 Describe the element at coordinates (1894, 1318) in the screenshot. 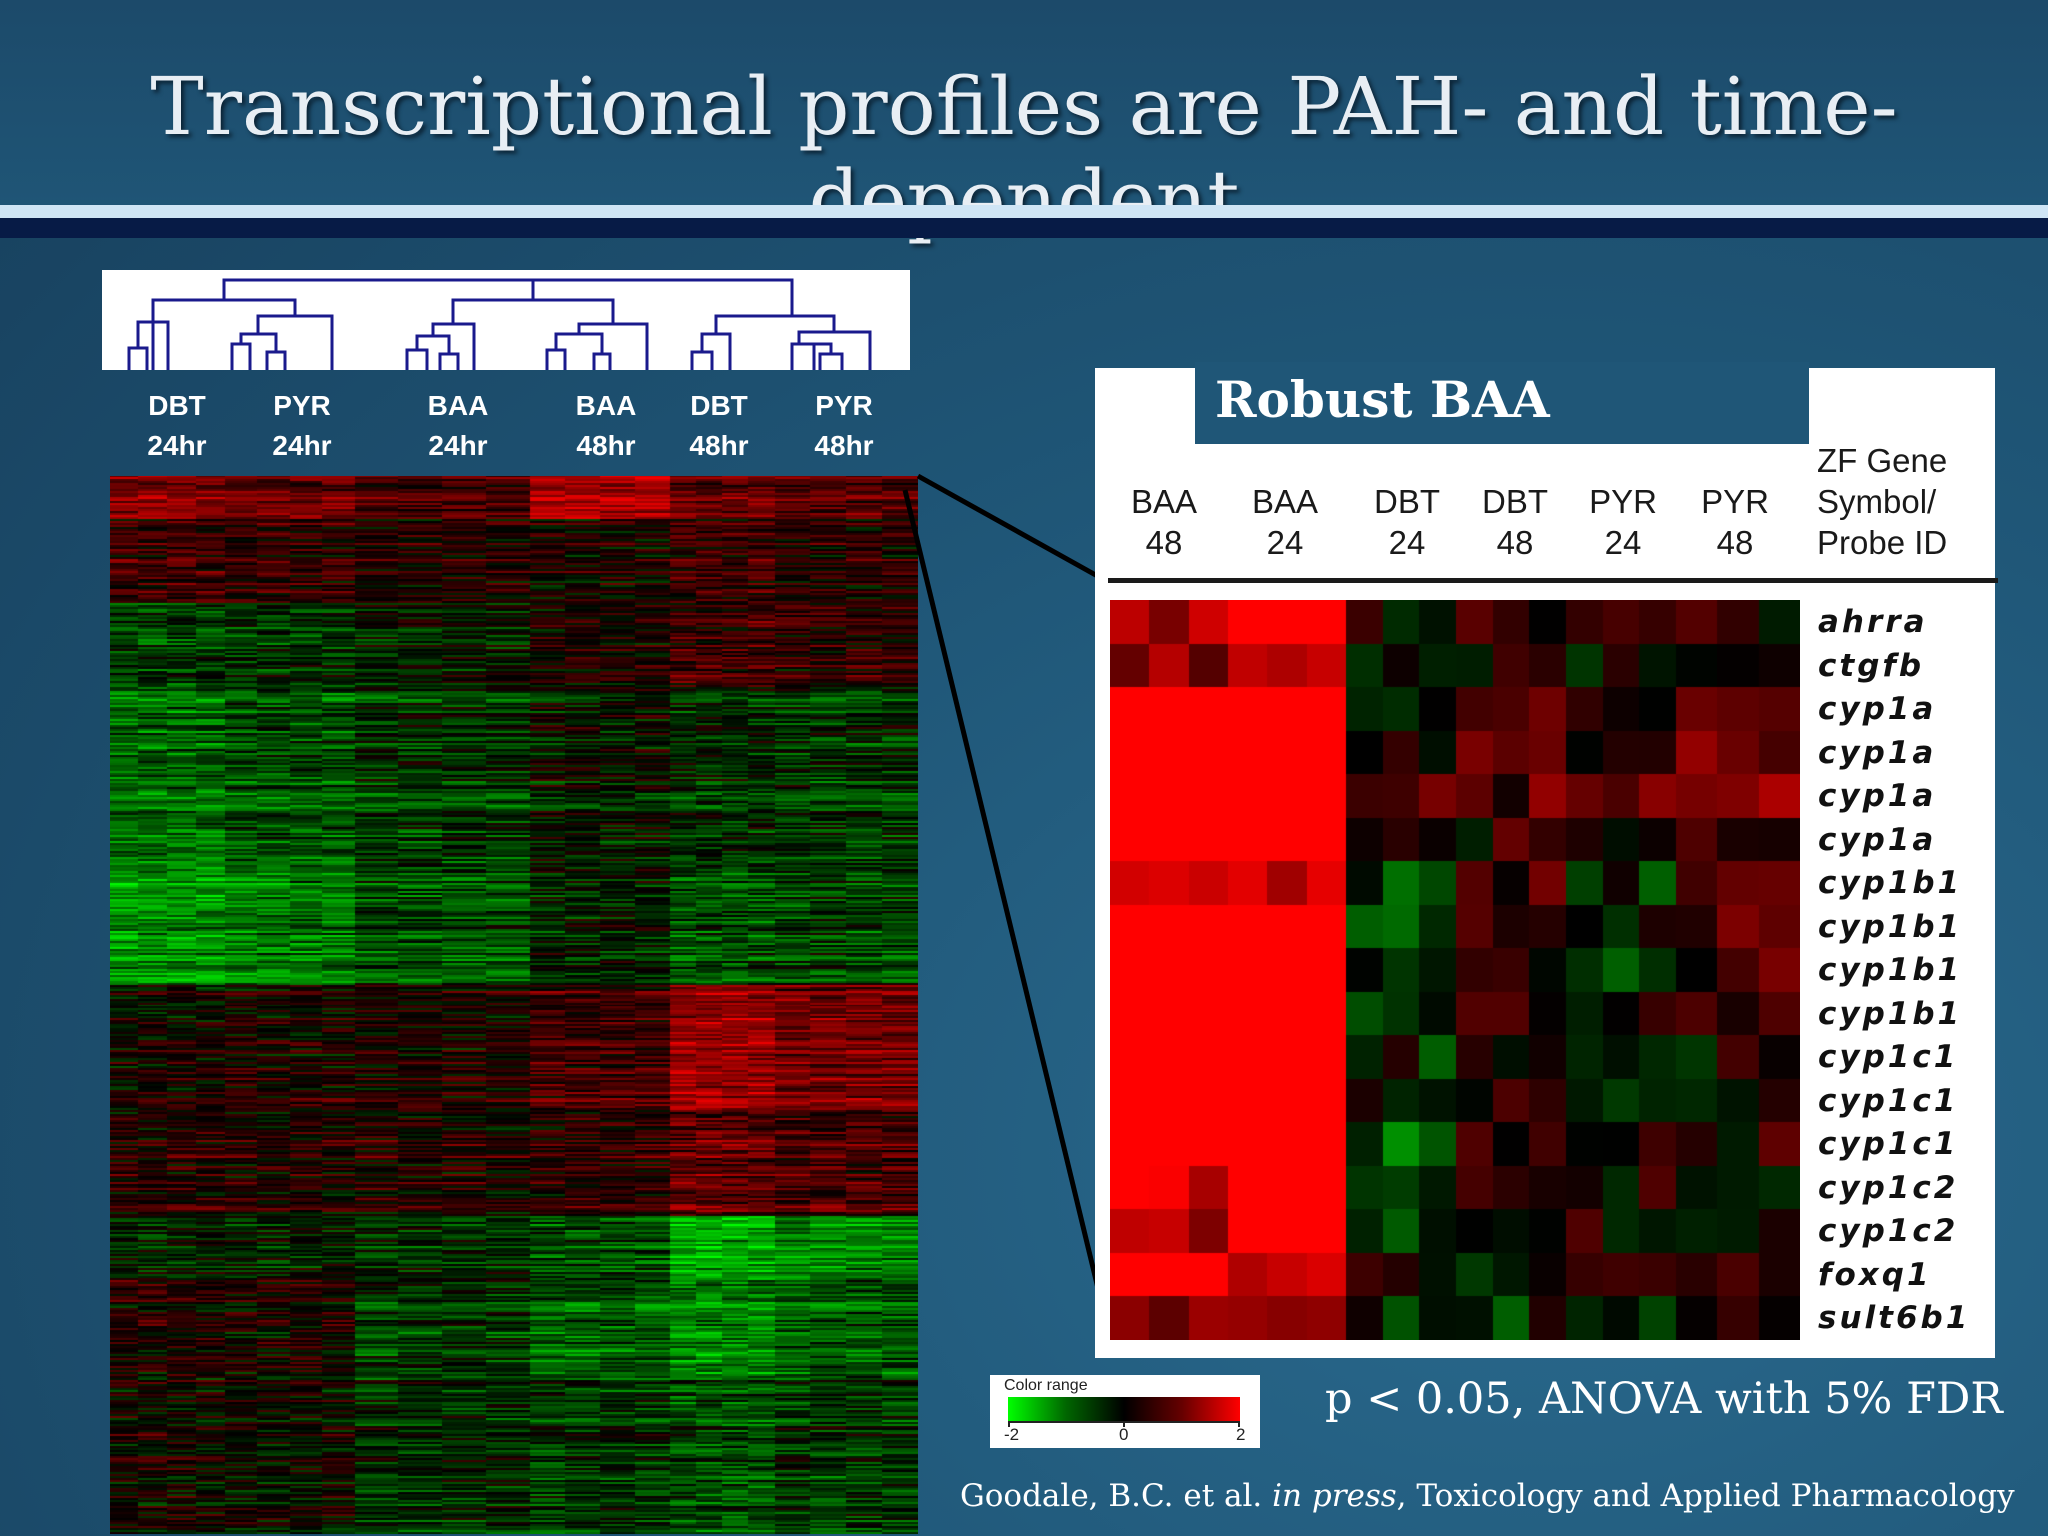

I see `gene-label: sult6b1` at that location.